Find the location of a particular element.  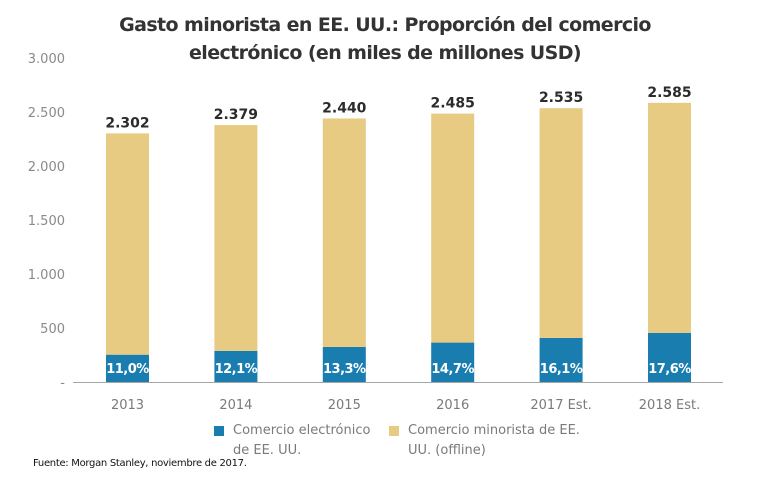

y-tick-label: 500 is located at coordinates (52, 329).